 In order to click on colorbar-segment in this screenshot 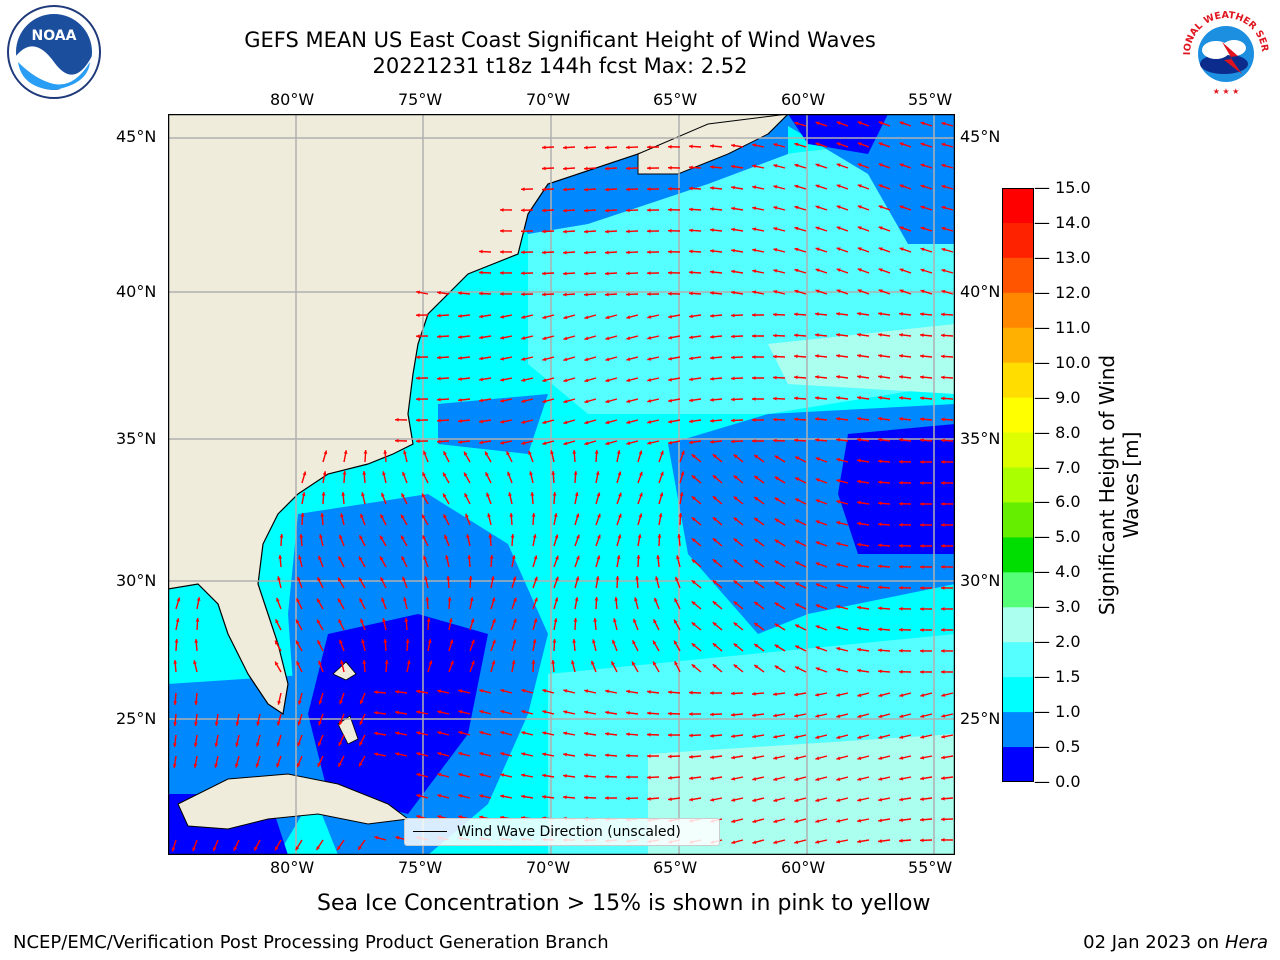, I will do `click(1018, 275)`.